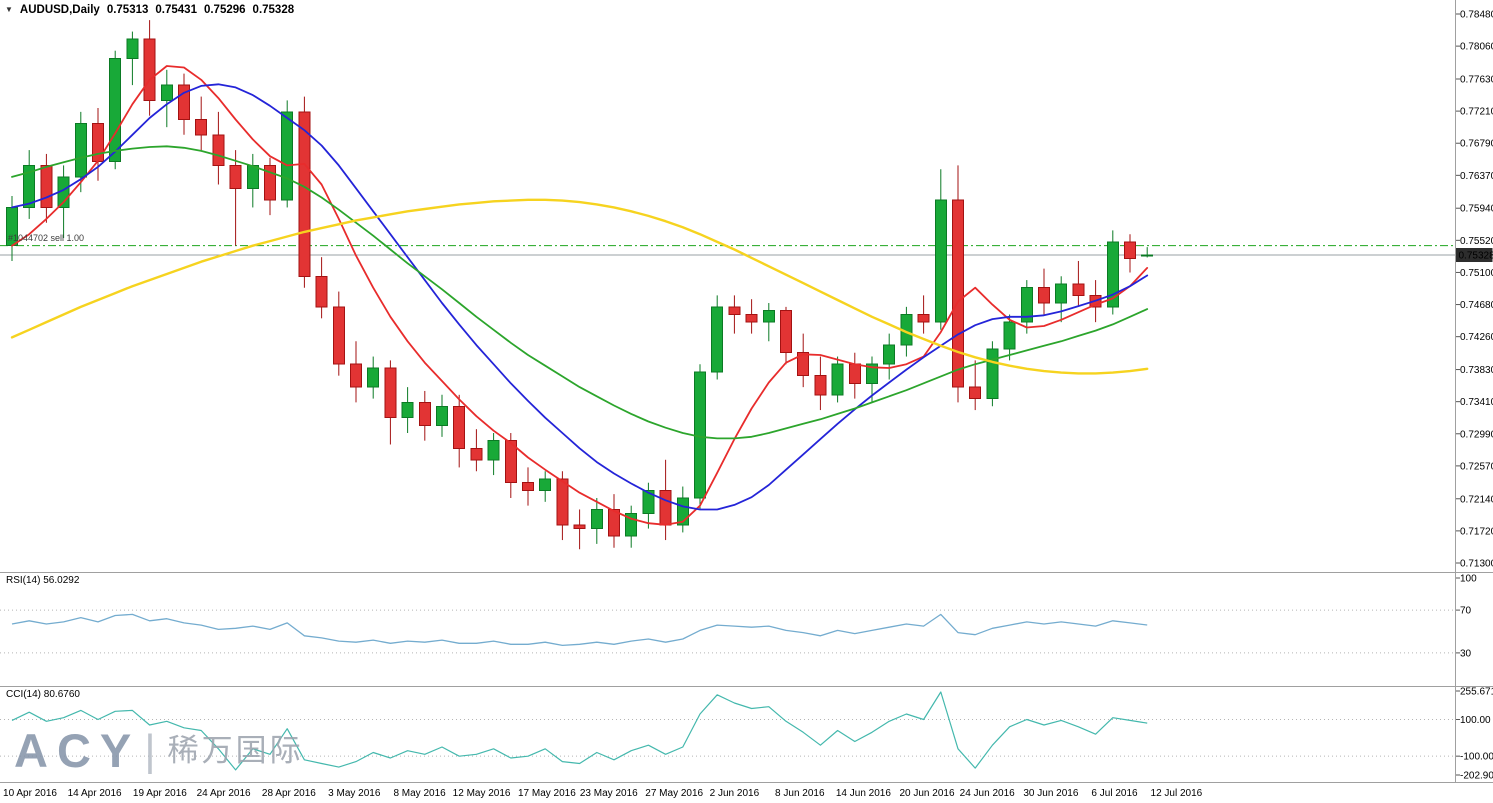 Image resolution: width=1493 pixels, height=803 pixels. I want to click on date-tick-label: 6 Jul 2016, so click(1114, 793).